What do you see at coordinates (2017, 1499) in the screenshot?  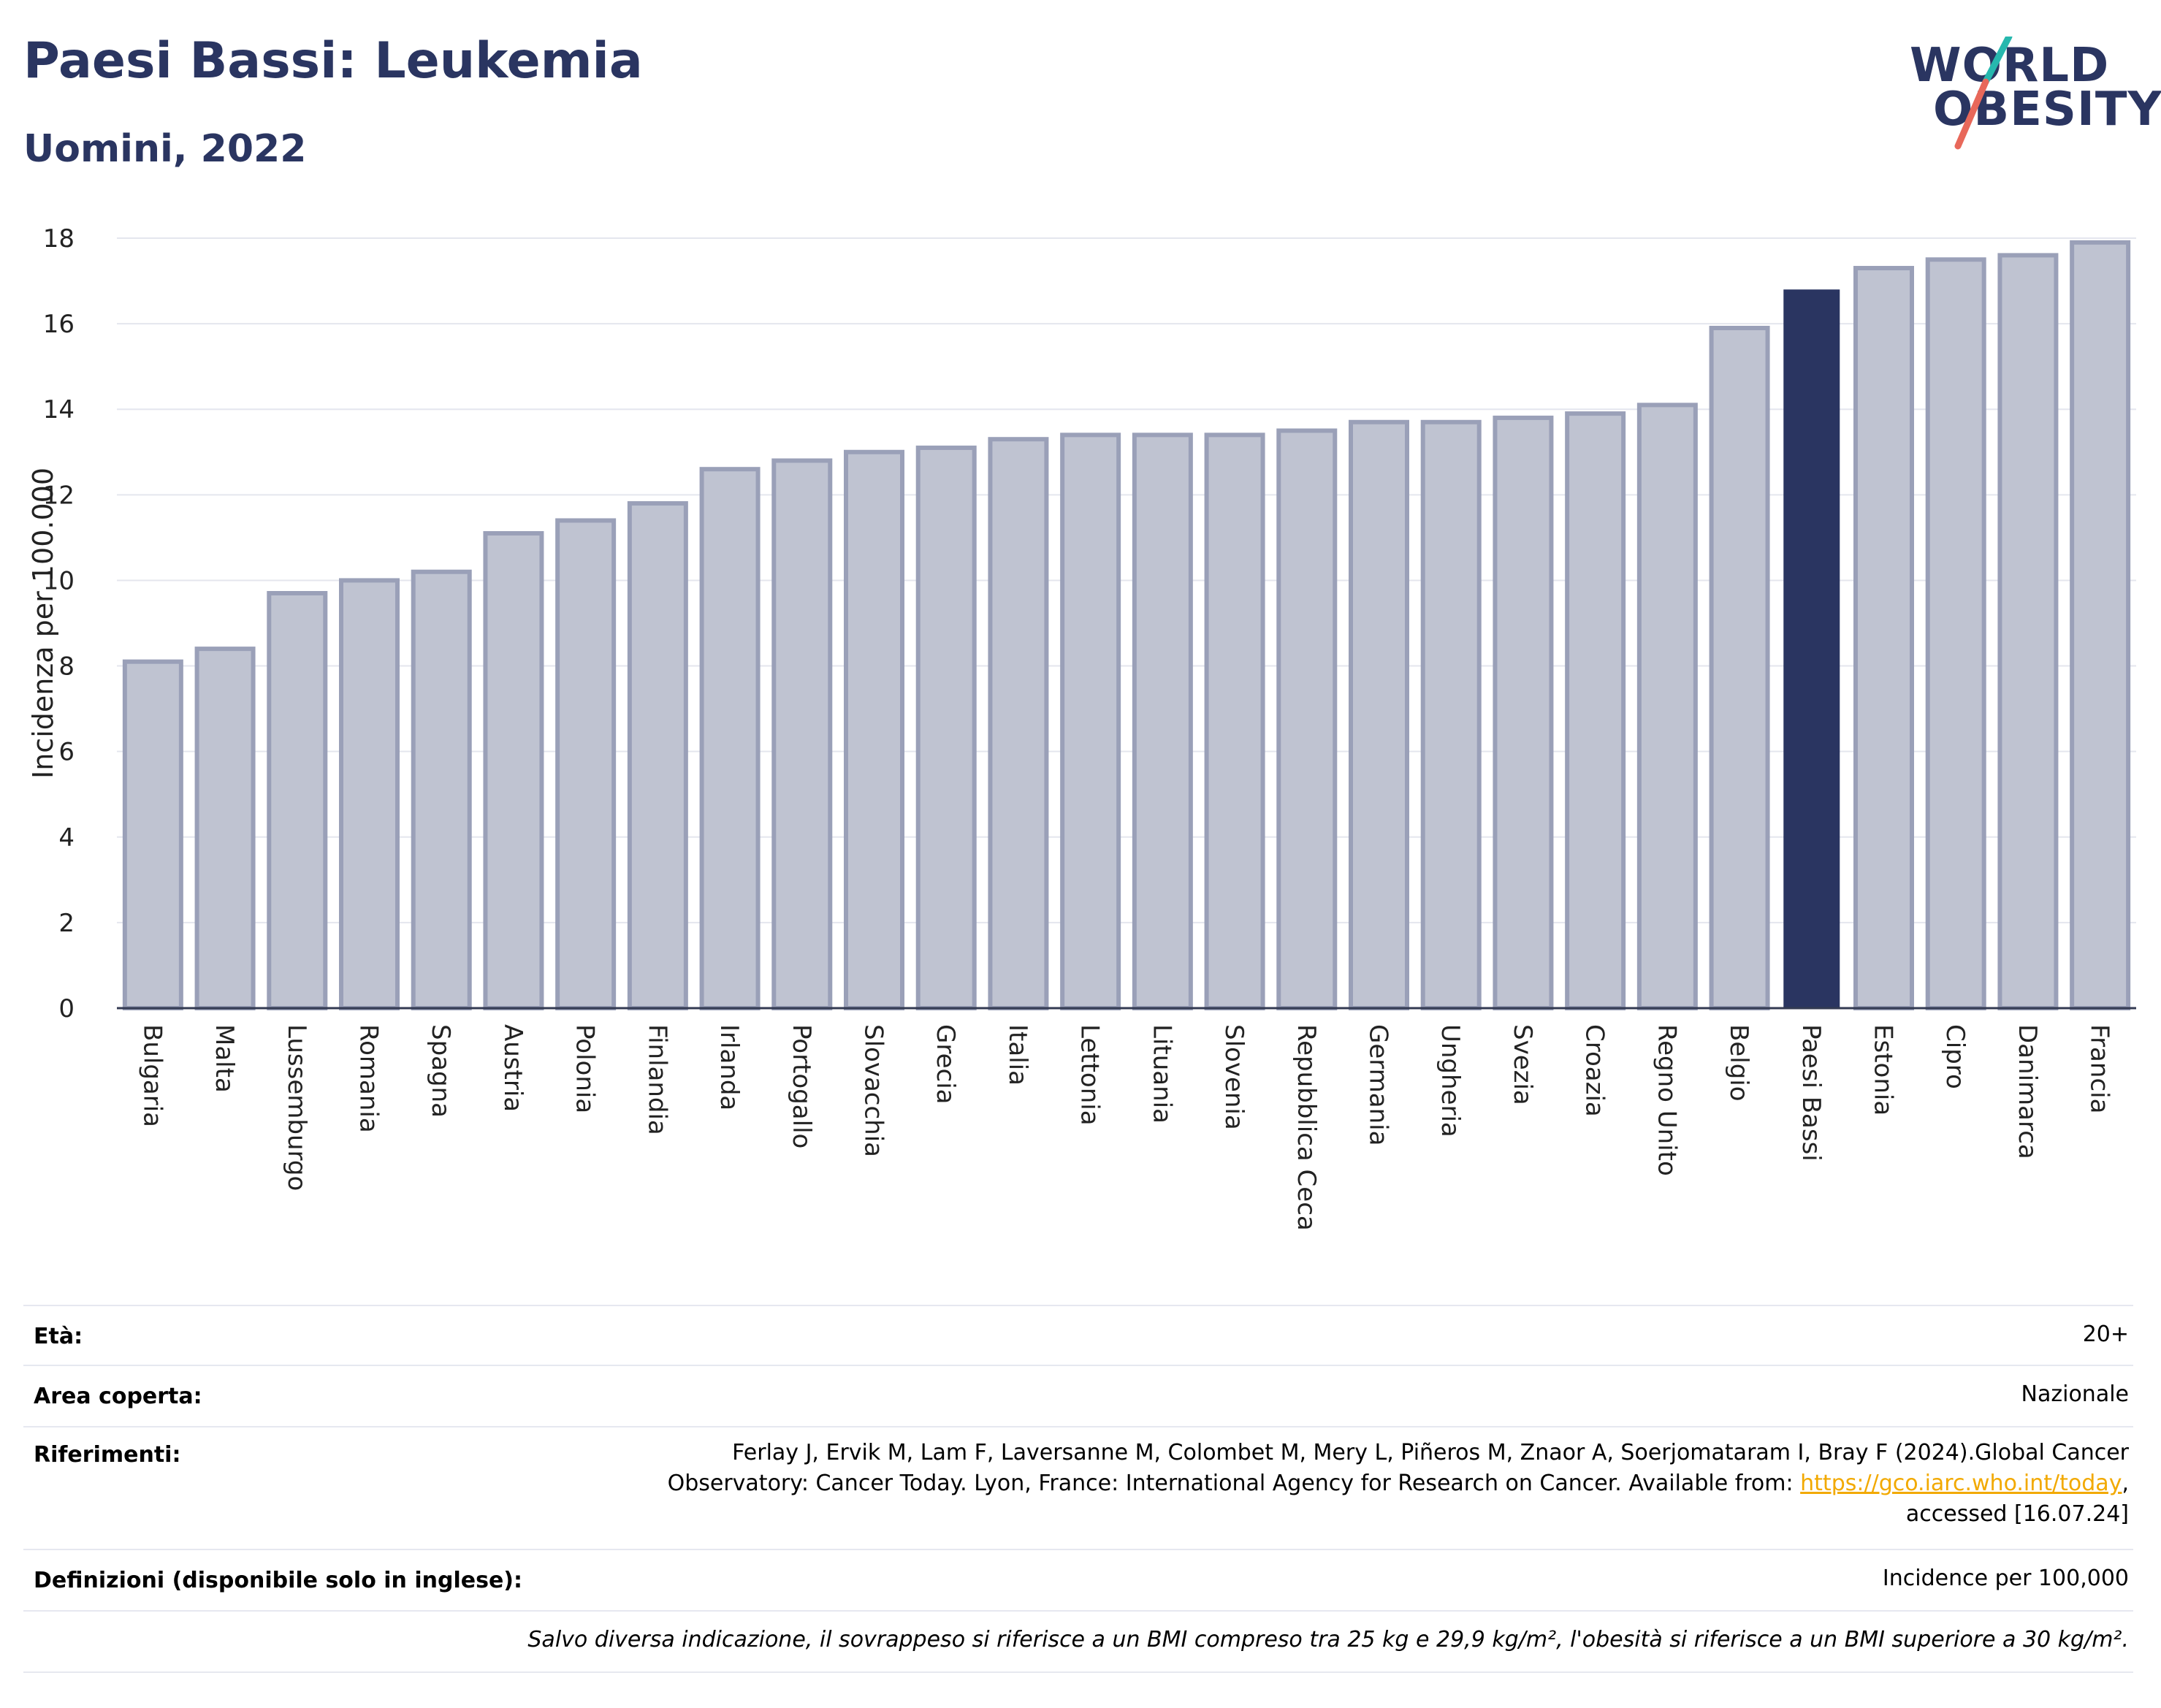 I see `references-text-2: , accessed [16.07.24]` at bounding box center [2017, 1499].